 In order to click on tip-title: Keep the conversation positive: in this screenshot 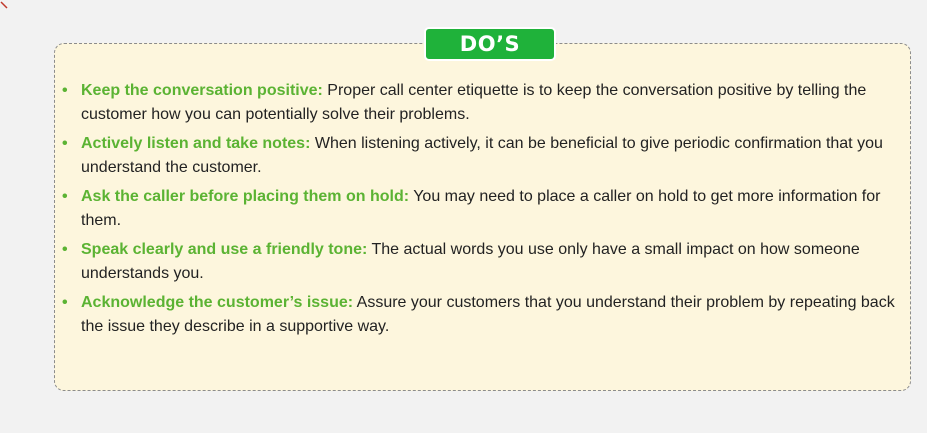, I will do `click(202, 90)`.